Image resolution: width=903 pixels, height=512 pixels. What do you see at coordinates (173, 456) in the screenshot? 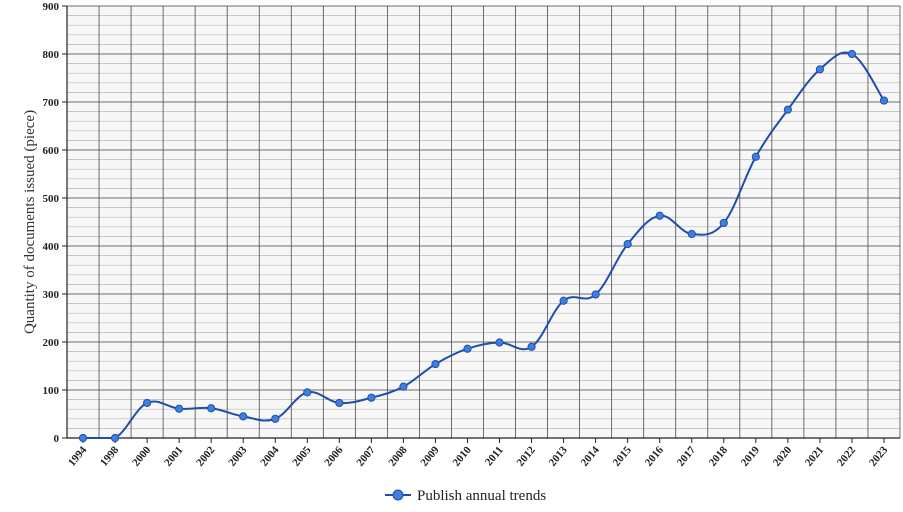
I see `x-tick-label: 2001` at bounding box center [173, 456].